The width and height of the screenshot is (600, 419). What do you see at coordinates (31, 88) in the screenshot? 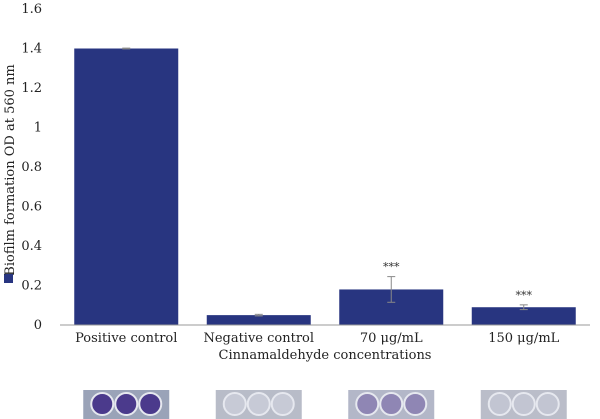
I see `y-tick-label: 1.2` at bounding box center [31, 88].